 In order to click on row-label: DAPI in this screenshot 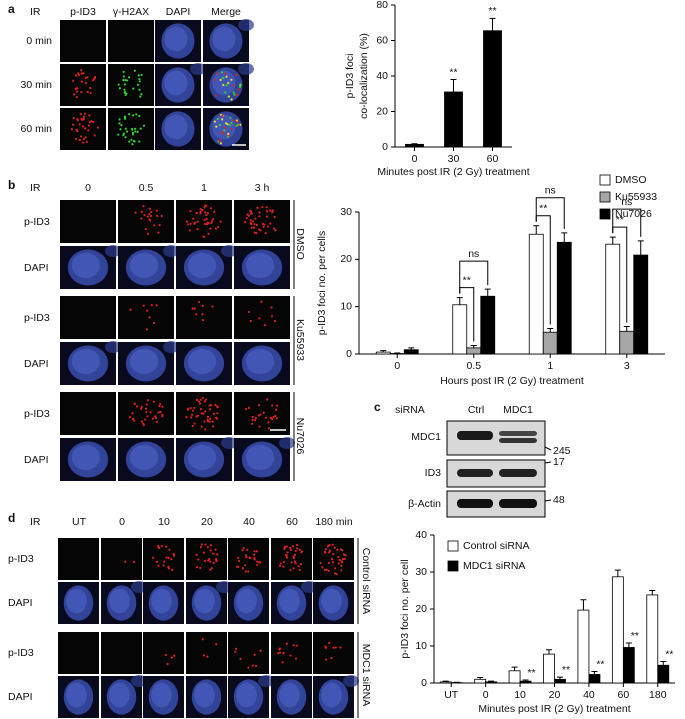, I will do `click(36, 364)`.